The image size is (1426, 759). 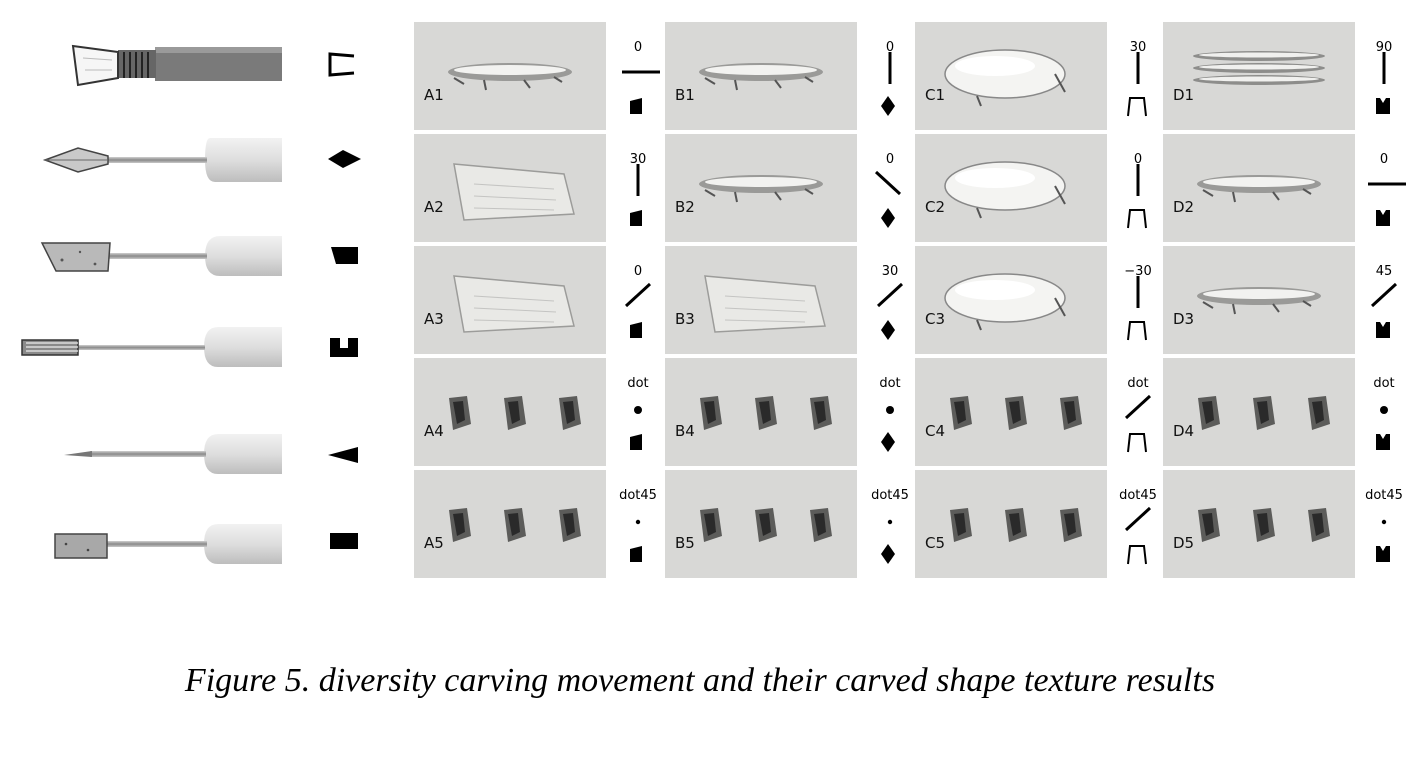 I want to click on panel-label: A1, so click(x=434, y=95).